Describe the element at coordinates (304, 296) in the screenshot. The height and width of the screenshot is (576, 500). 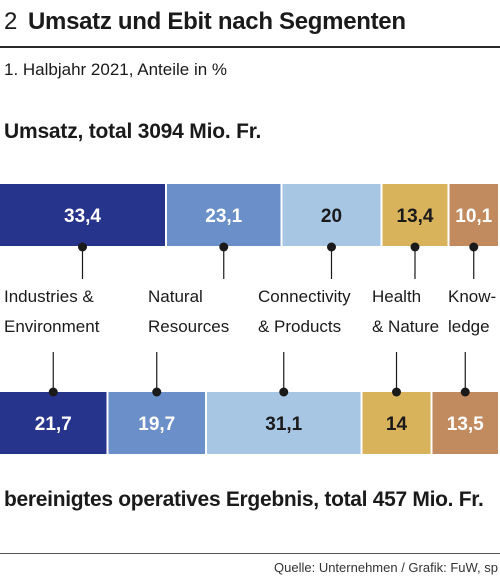
I see `category-label: Connectivity` at that location.